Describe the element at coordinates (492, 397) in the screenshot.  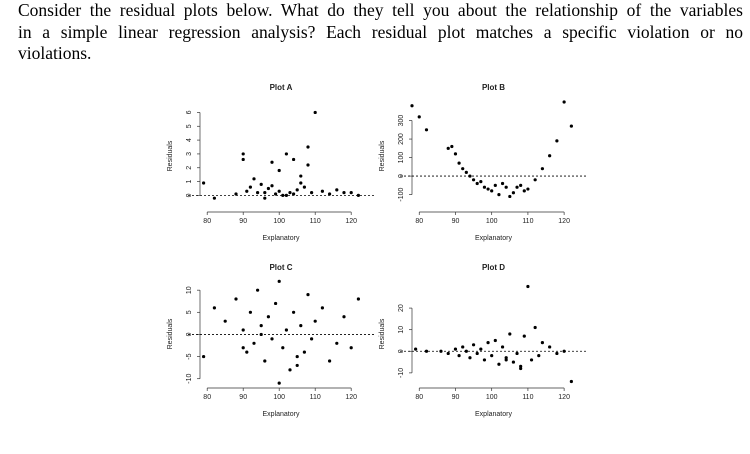
I see `x-tick-label: 100` at that location.